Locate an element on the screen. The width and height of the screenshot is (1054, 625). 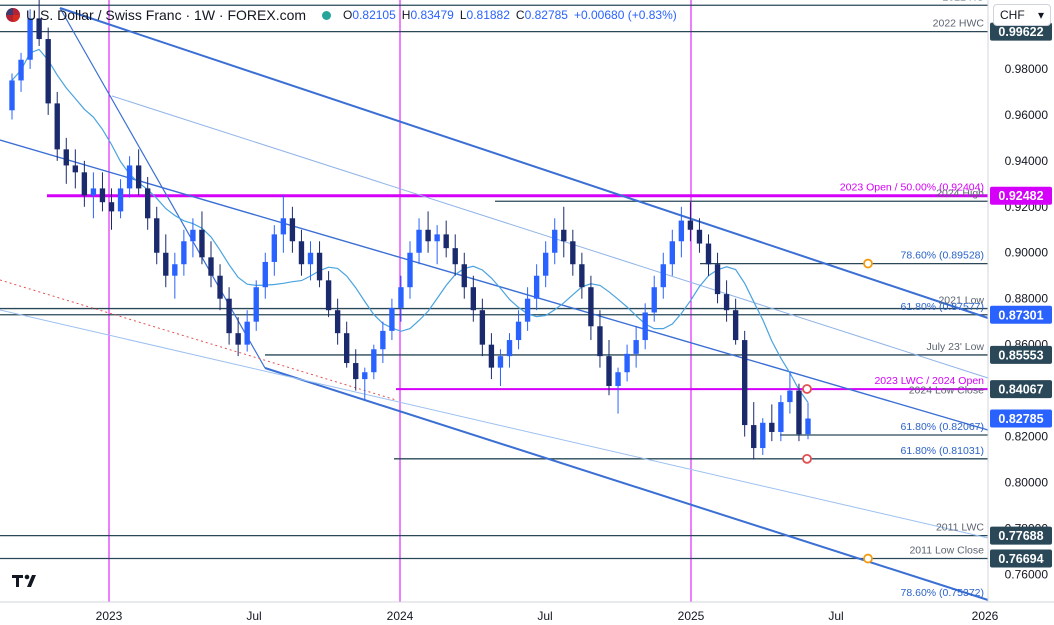
y-tick-label: 0.76000 is located at coordinates (1027, 574).